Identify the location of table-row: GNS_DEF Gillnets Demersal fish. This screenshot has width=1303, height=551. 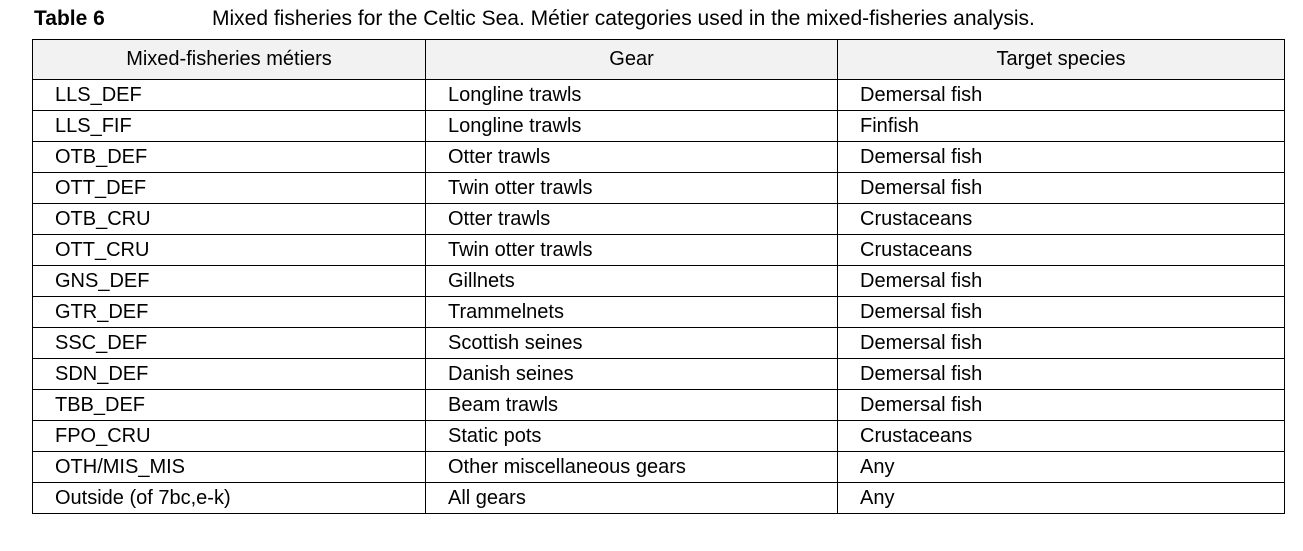
(658, 281).